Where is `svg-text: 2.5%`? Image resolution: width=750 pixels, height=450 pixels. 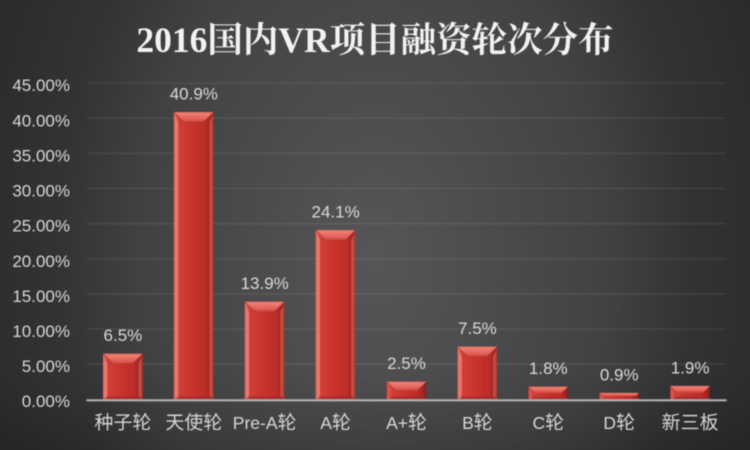
svg-text: 2.5% is located at coordinates (406, 363).